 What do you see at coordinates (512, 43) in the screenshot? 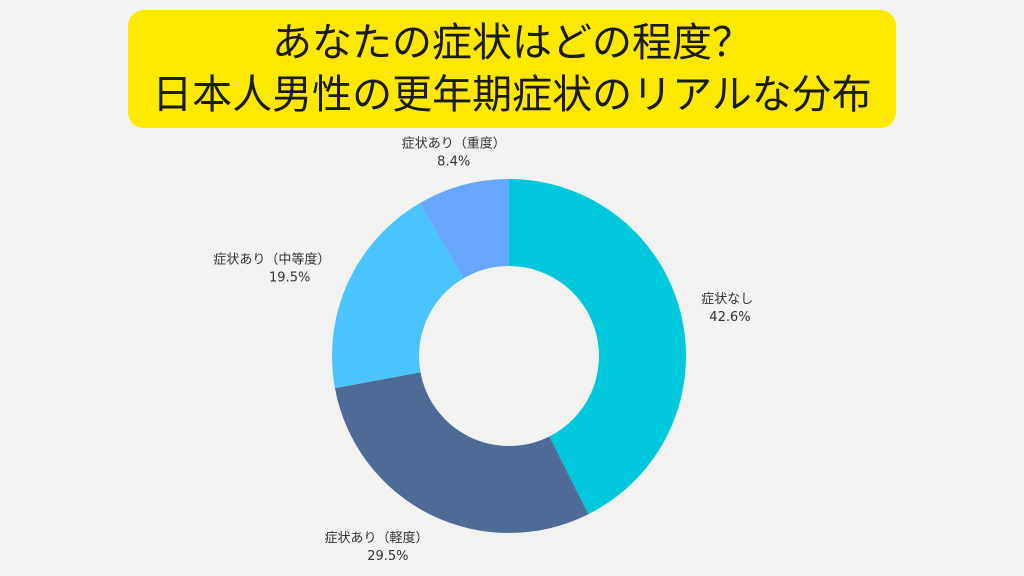
I see `chart-title-line-1: あなたの症状はどの程度？` at bounding box center [512, 43].